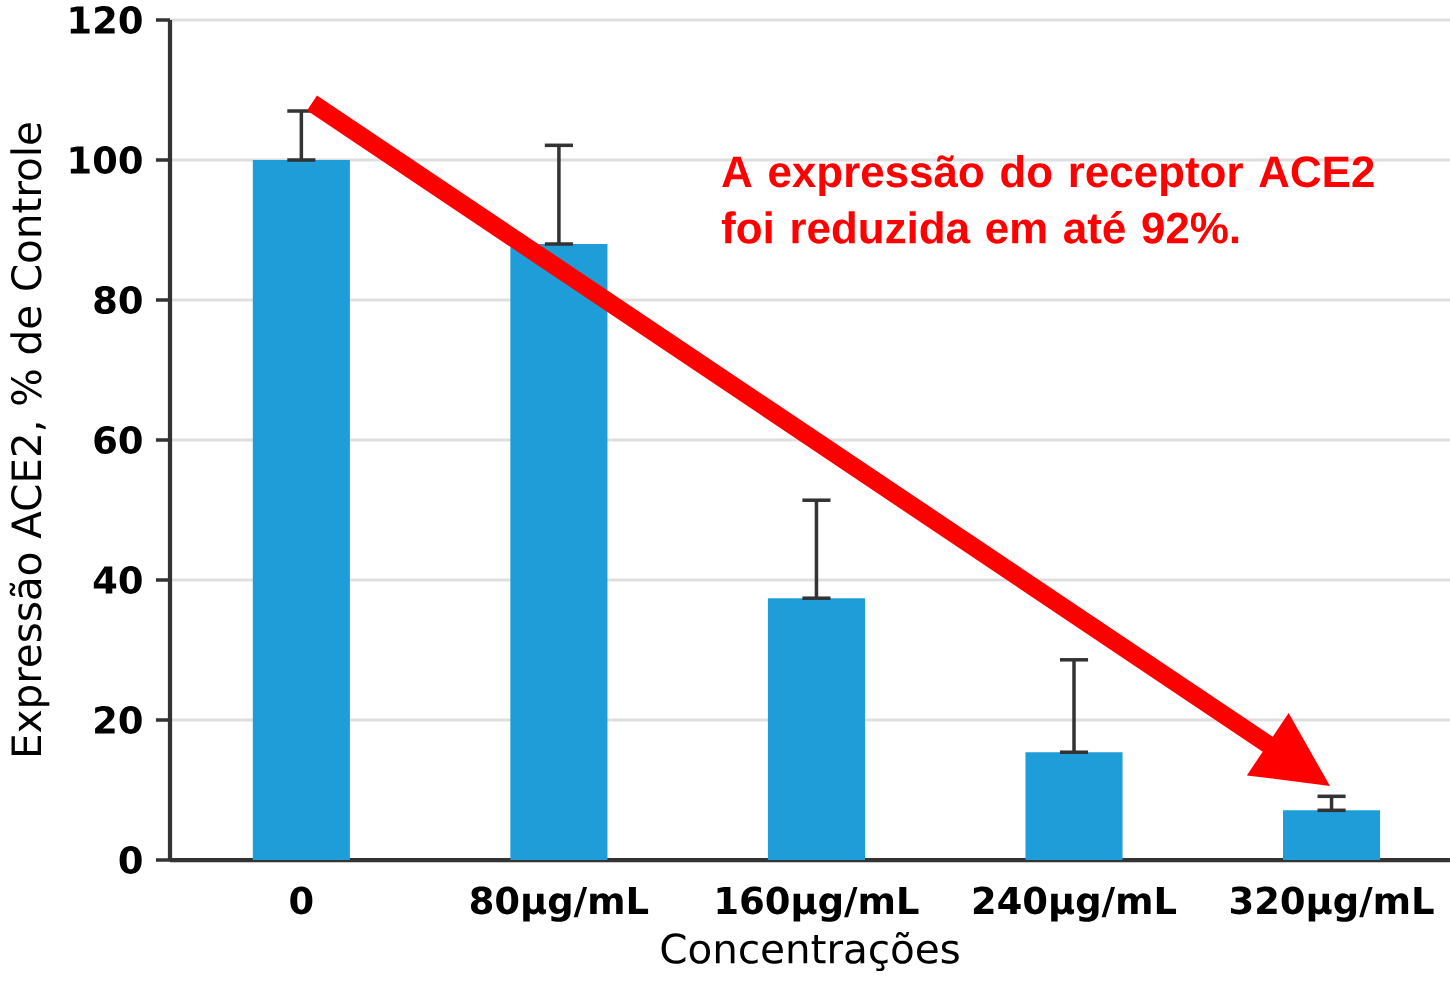  What do you see at coordinates (117, 580) in the screenshot?
I see `y-tick-label: 40` at bounding box center [117, 580].